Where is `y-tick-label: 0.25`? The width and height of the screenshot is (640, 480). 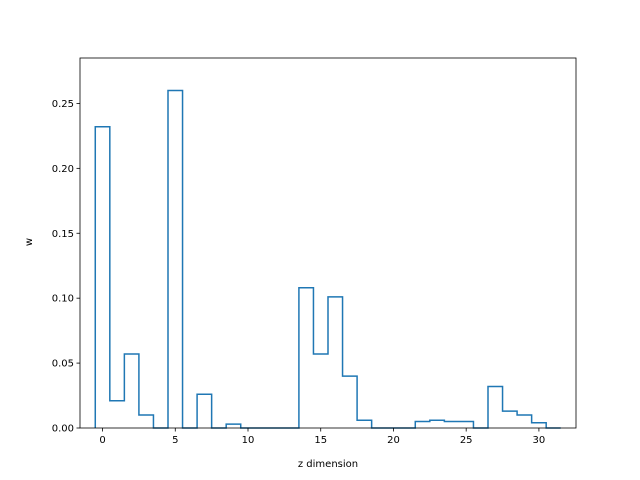
y-tick-label: 0.25 is located at coordinates (63, 104).